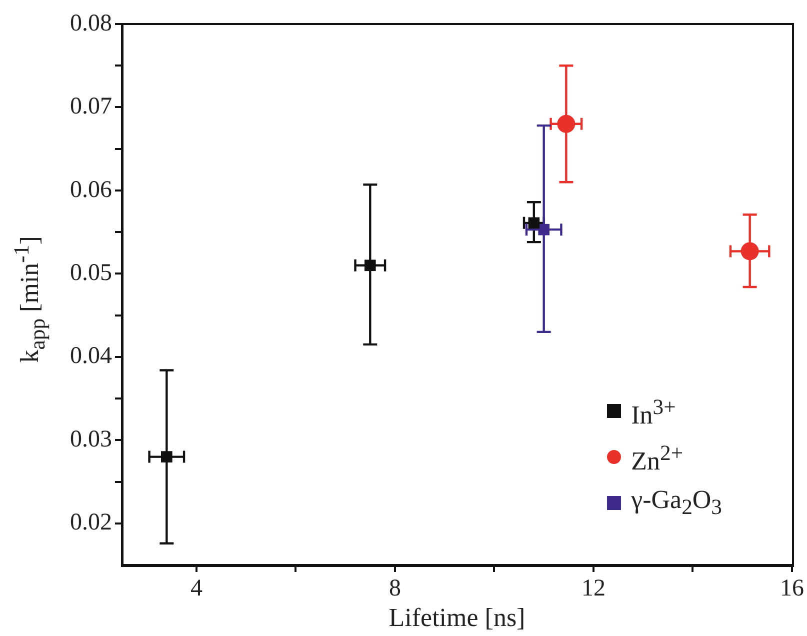  I want to click on x-axis-title: Lifetime [ns], so click(457, 618).